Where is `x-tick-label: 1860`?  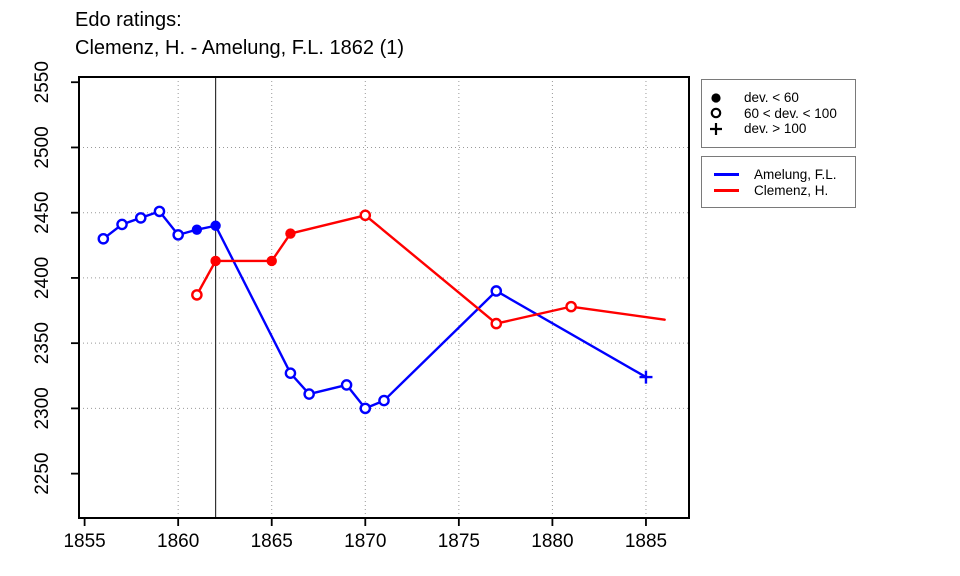
x-tick-label: 1860 is located at coordinates (178, 541).